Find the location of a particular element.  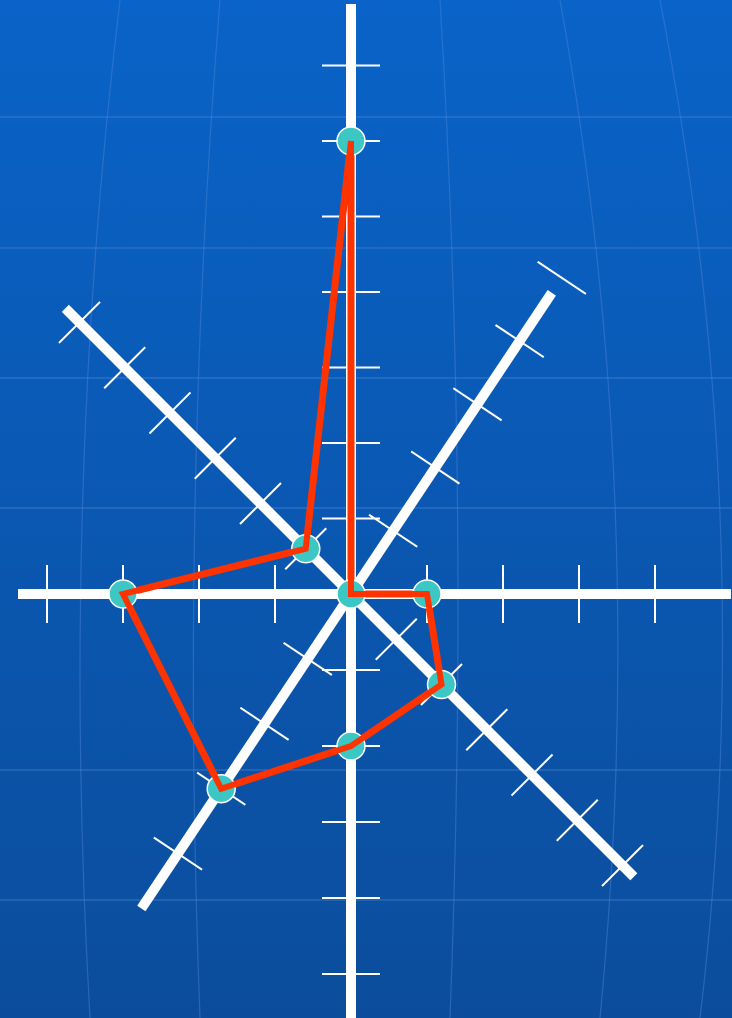

axis-down-right is located at coordinates (492, 735).